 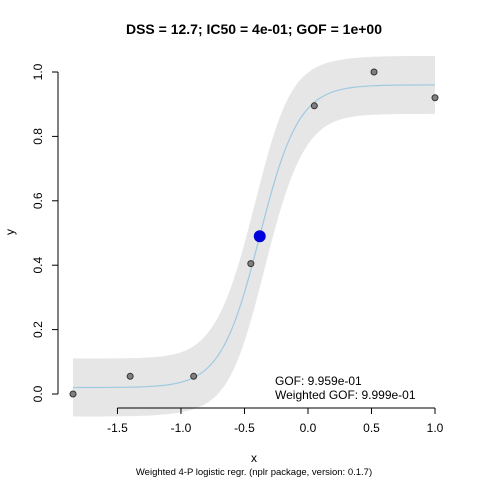 What do you see at coordinates (254, 29) in the screenshot?
I see `chart-title: DSS = 12.7; IC50 = 4e-01; GOF = 1e+00` at bounding box center [254, 29].